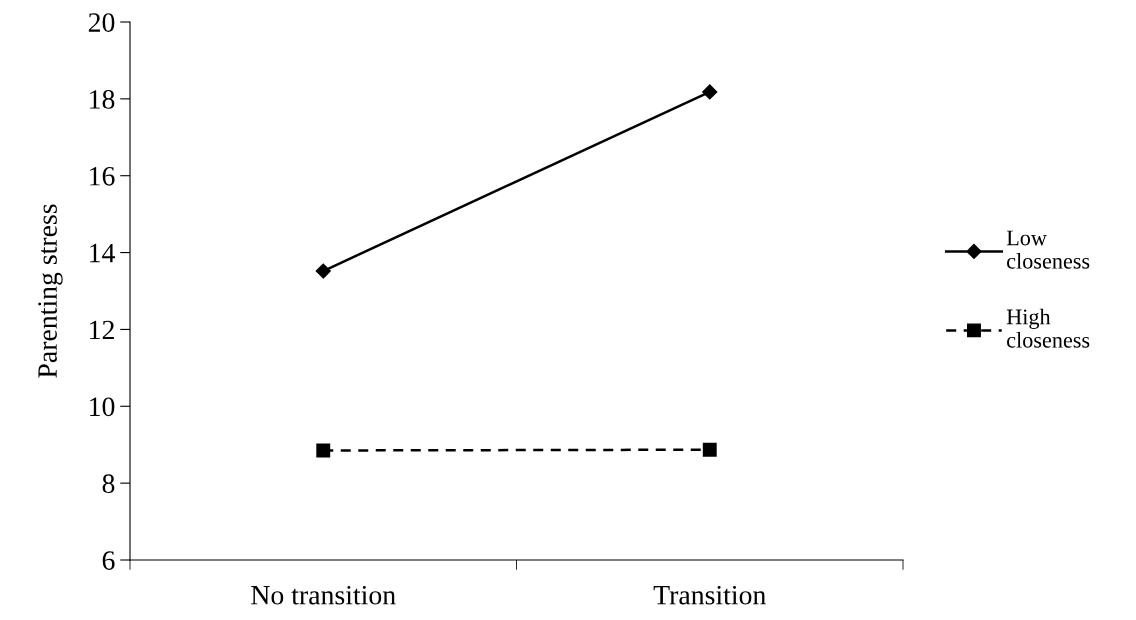 The height and width of the screenshot is (620, 1136). What do you see at coordinates (101, 22) in the screenshot?
I see `y-tick-label: 20` at bounding box center [101, 22].